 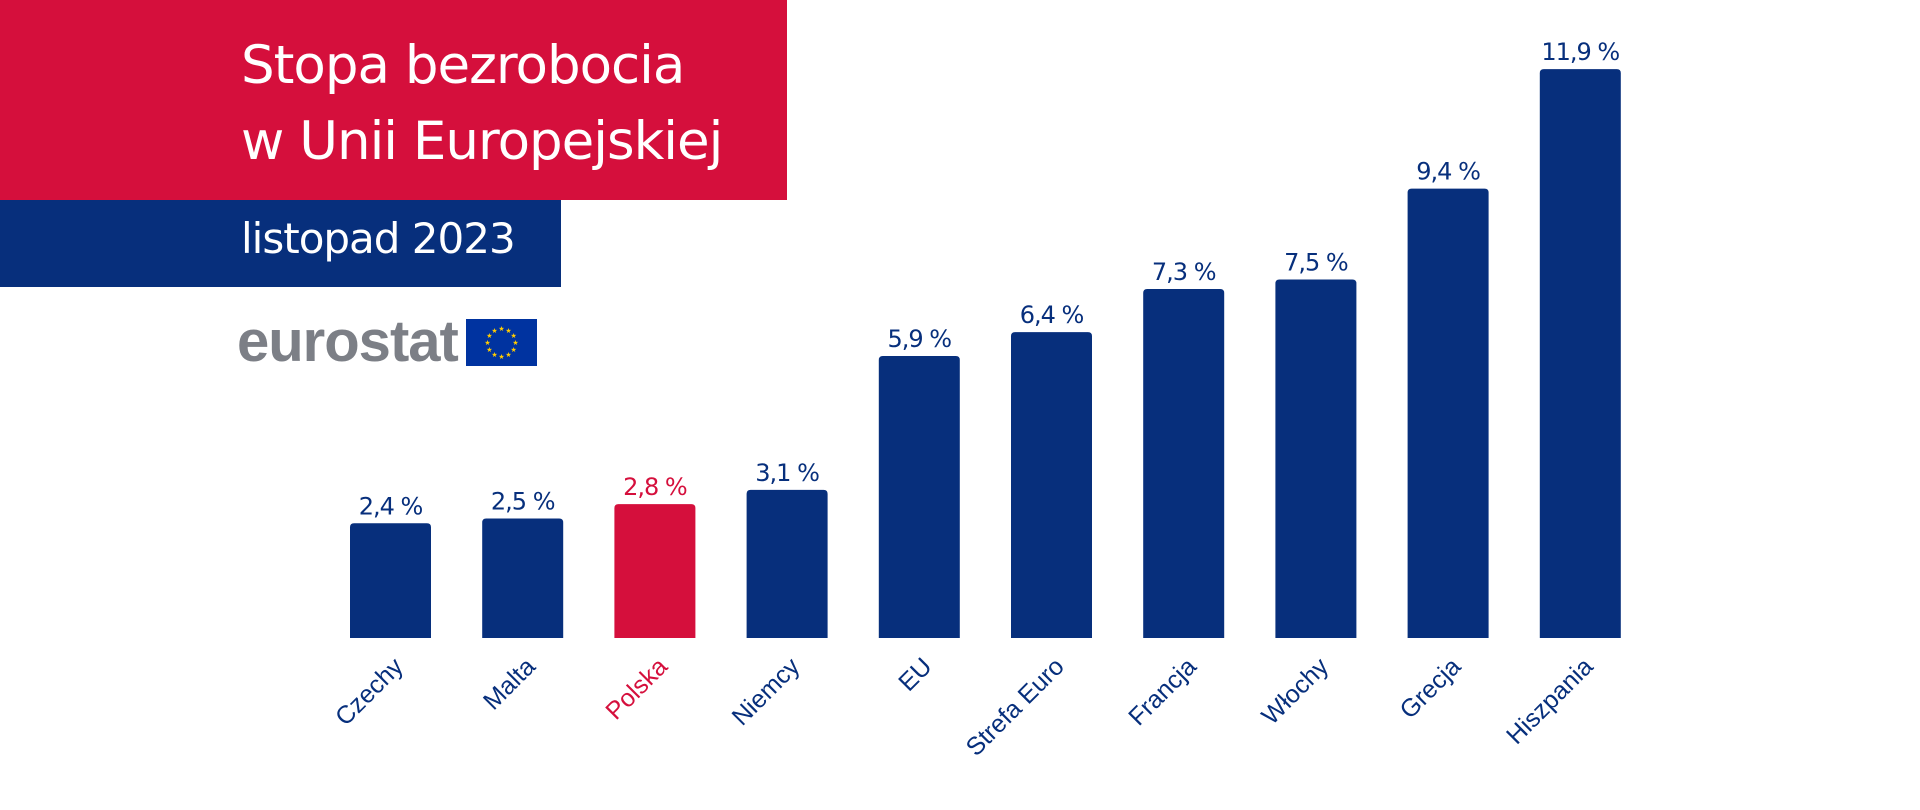 I want to click on title-line-1: Stopa bezrobocia, so click(x=463, y=65).